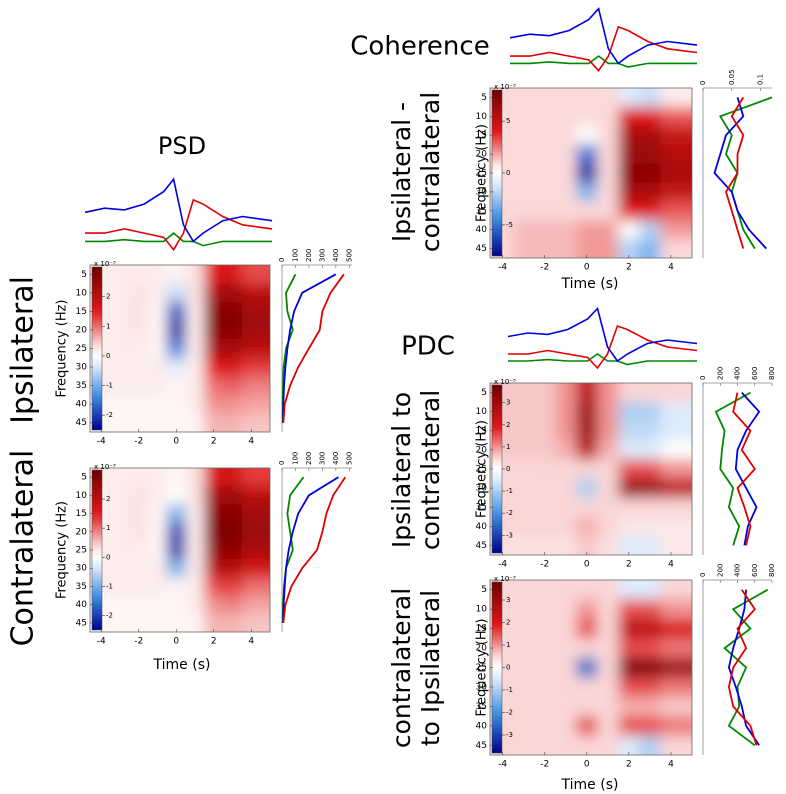 The width and height of the screenshot is (786, 794). What do you see at coordinates (482, 527) in the screenshot?
I see `y-tick-label: 40` at bounding box center [482, 527].